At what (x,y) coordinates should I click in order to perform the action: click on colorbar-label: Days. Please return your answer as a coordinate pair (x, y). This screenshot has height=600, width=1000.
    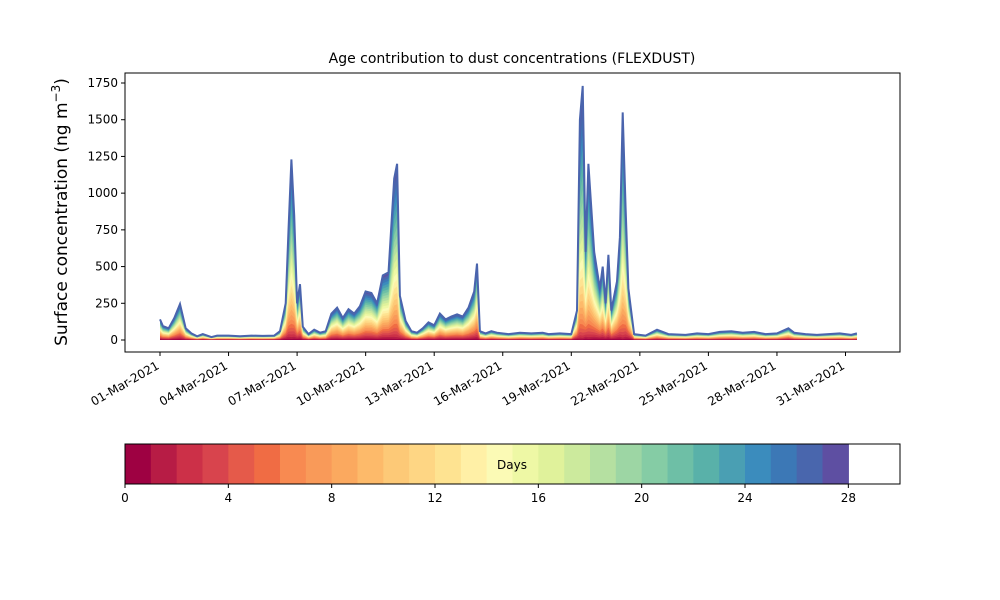
    Looking at the image, I should click on (512, 465).